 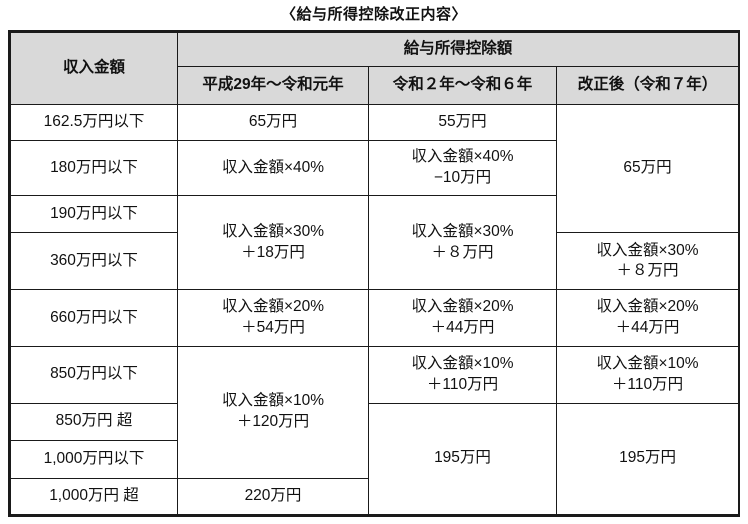 What do you see at coordinates (462, 318) in the screenshot?
I see `cell-mid-4: 収入金額×20% ＋44万円` at bounding box center [462, 318].